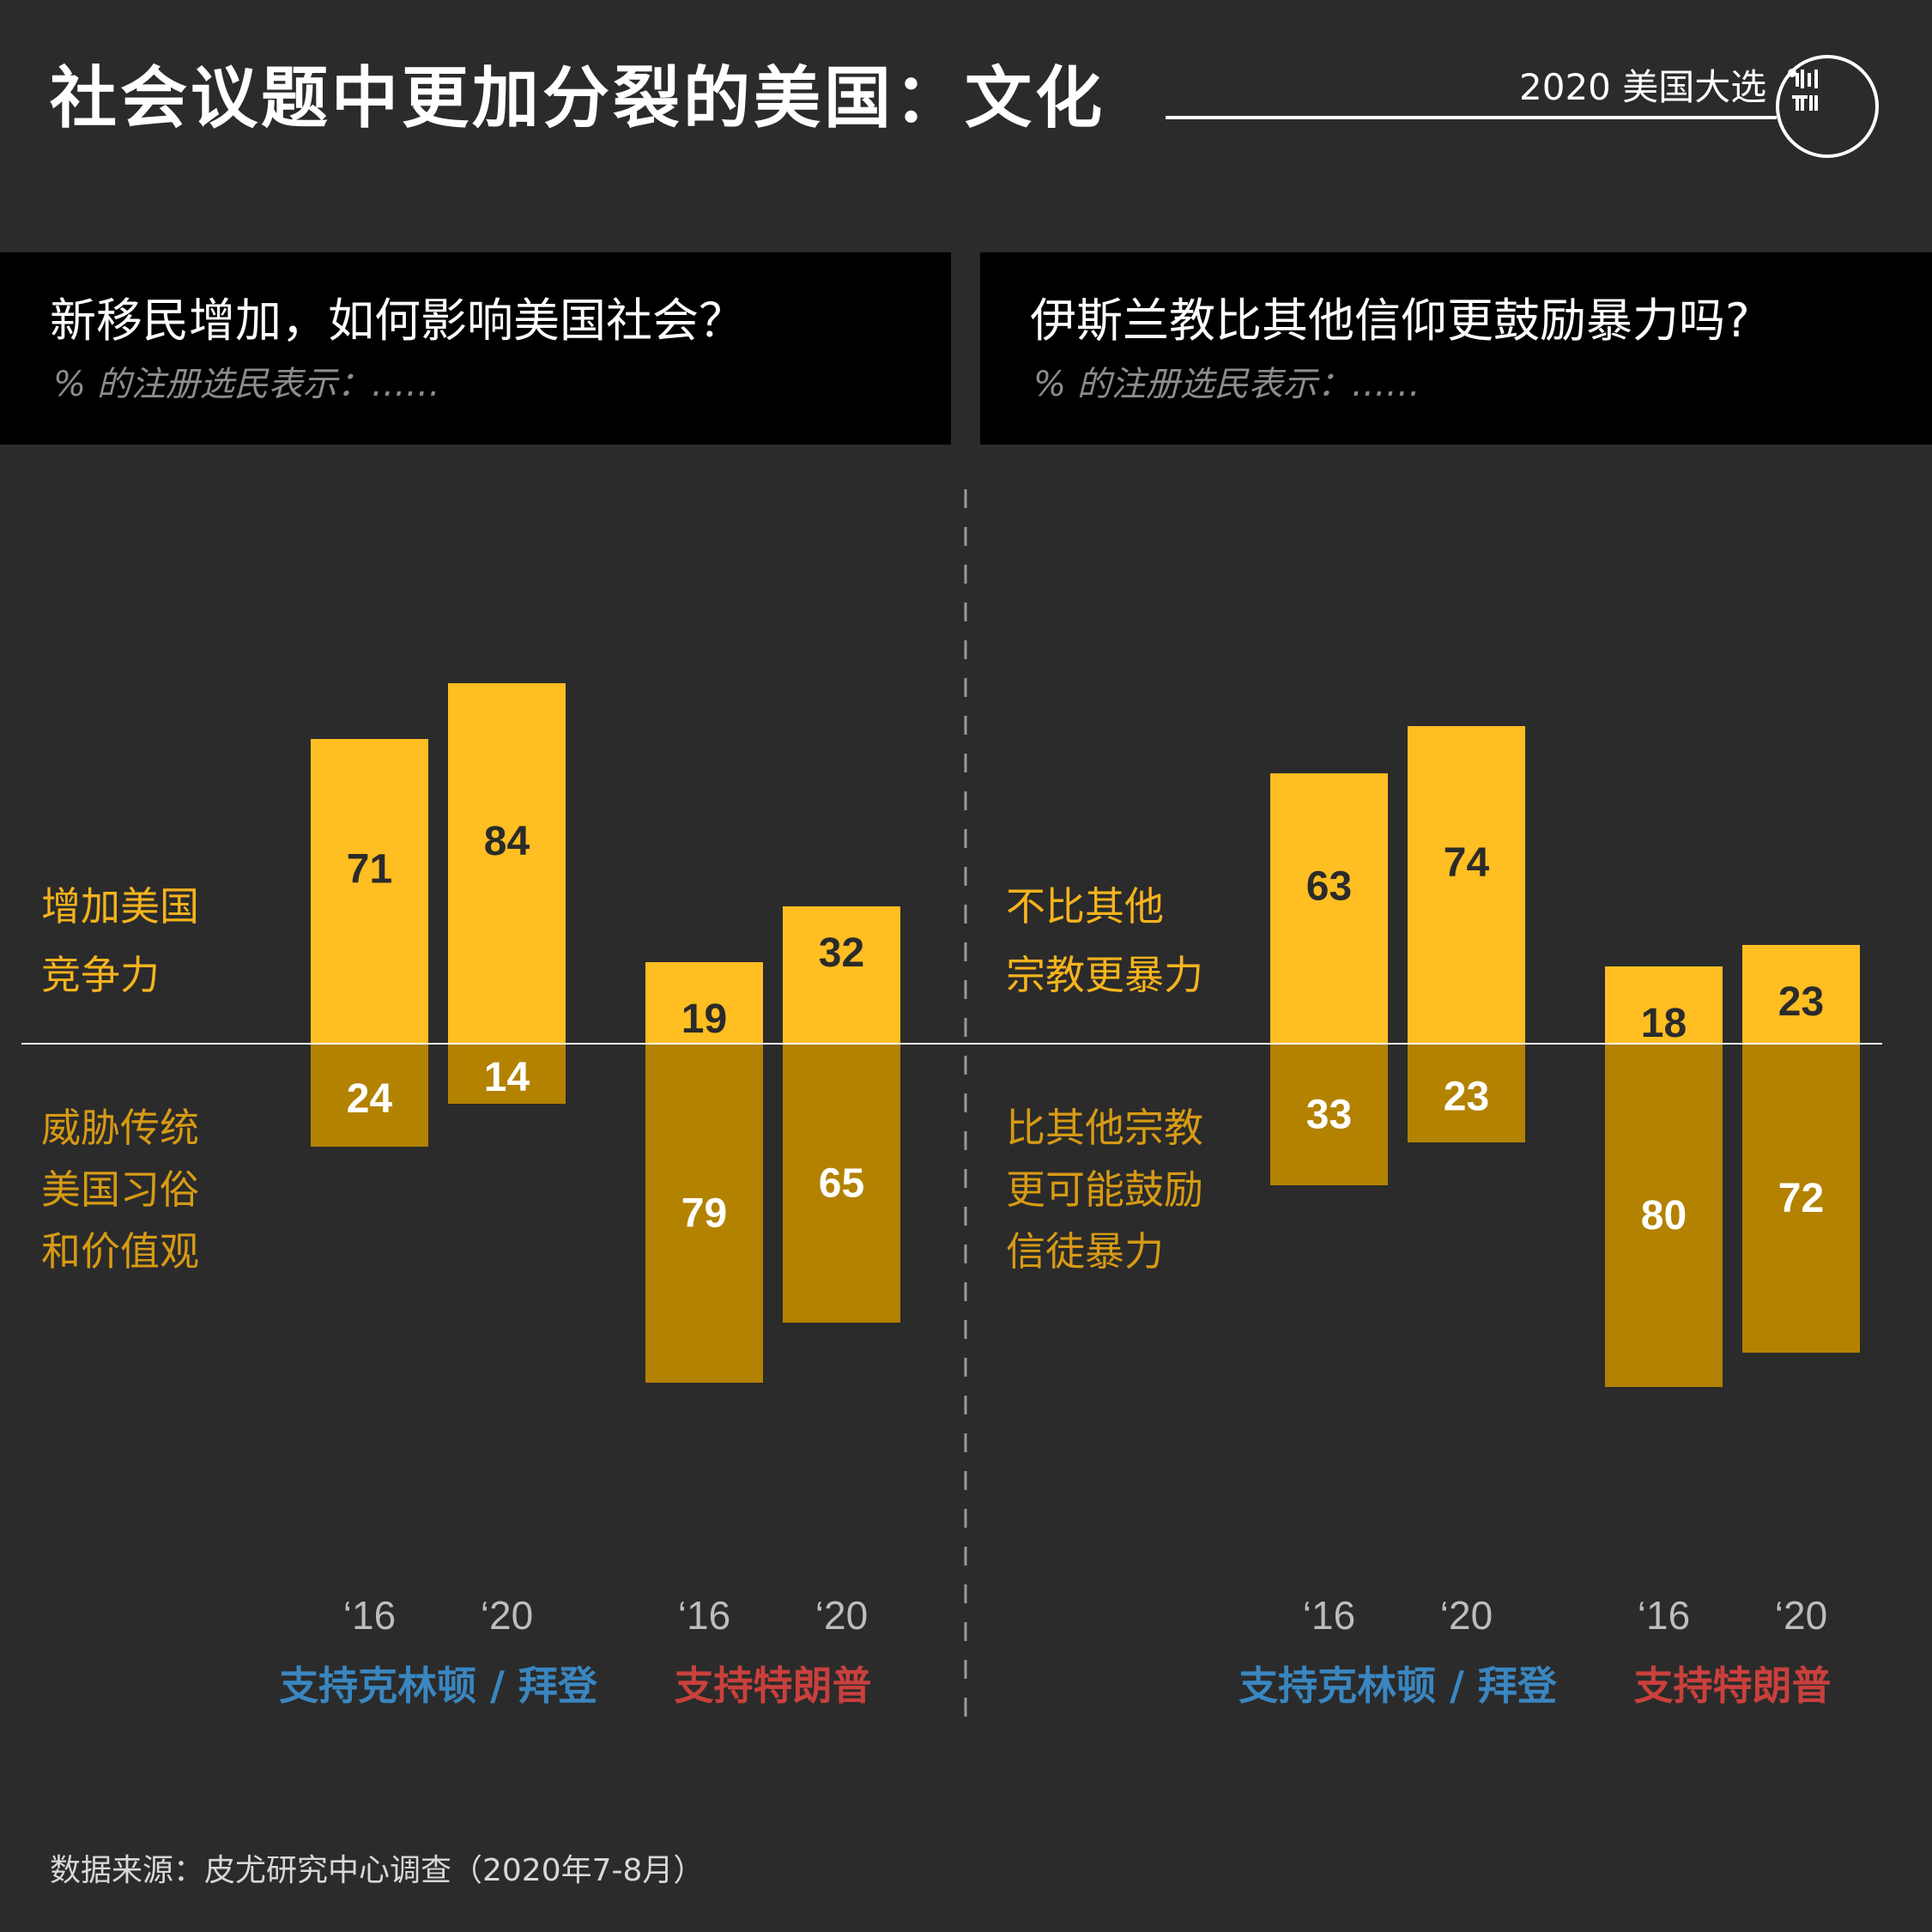 The image size is (1932, 1932). What do you see at coordinates (1085, 1252) in the screenshot?
I see `negative-category-label: 信徒暴力` at bounding box center [1085, 1252].